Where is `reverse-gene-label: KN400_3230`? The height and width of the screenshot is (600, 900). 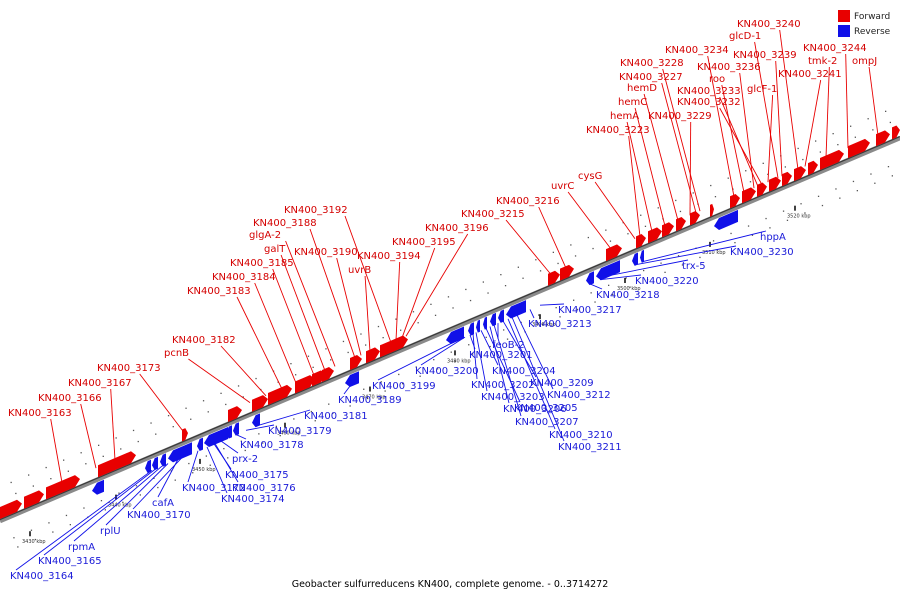
reverse-gene-label: KN400_3230 is located at coordinates (762, 252).